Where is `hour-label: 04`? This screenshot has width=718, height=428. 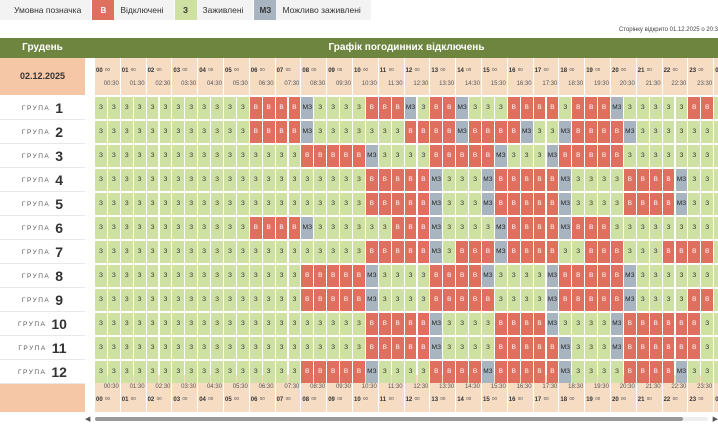
hour-label: 04 is located at coordinates (202, 400).